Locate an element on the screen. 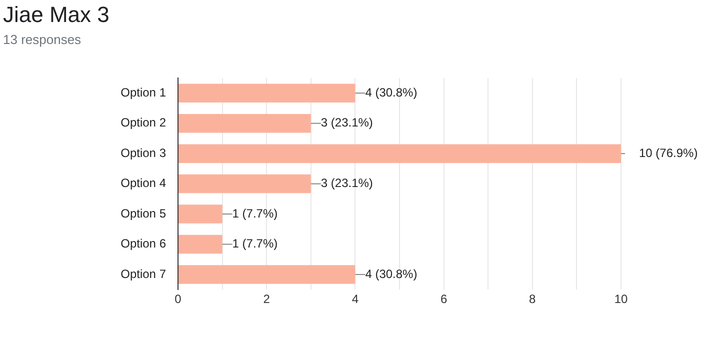 The width and height of the screenshot is (709, 350). x-tick-label: 10 is located at coordinates (621, 299).